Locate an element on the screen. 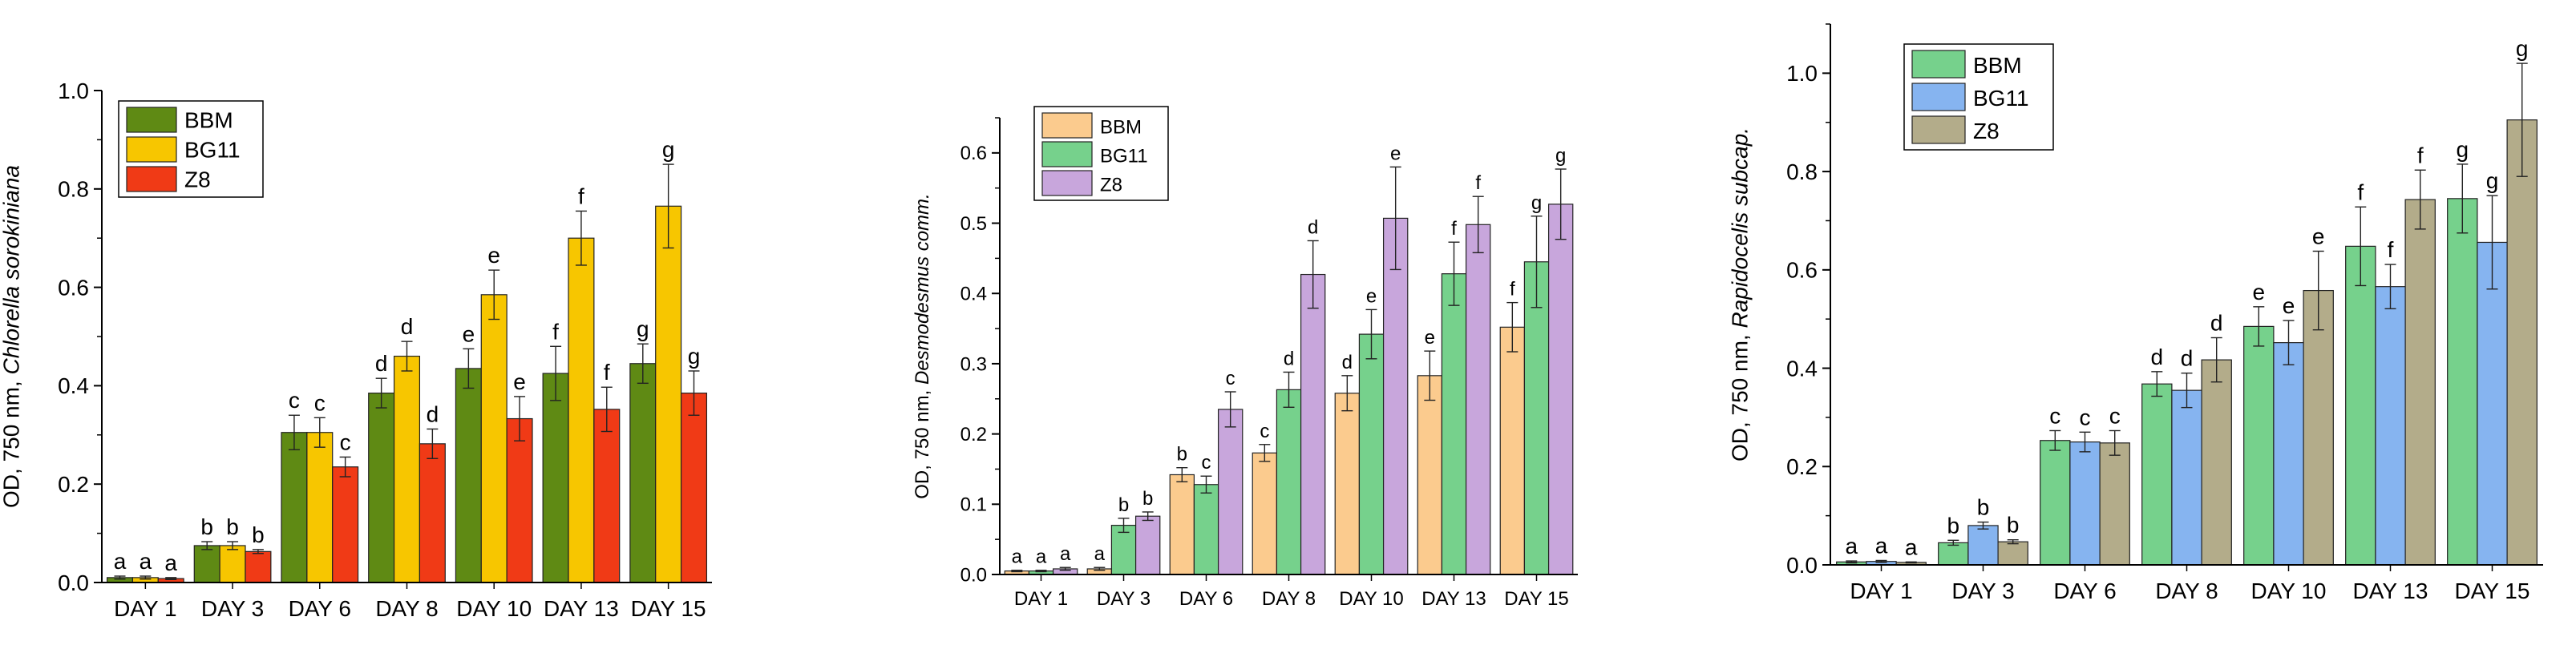 The width and height of the screenshot is (2576, 645). y-tick-label: 0.1 is located at coordinates (973, 505).